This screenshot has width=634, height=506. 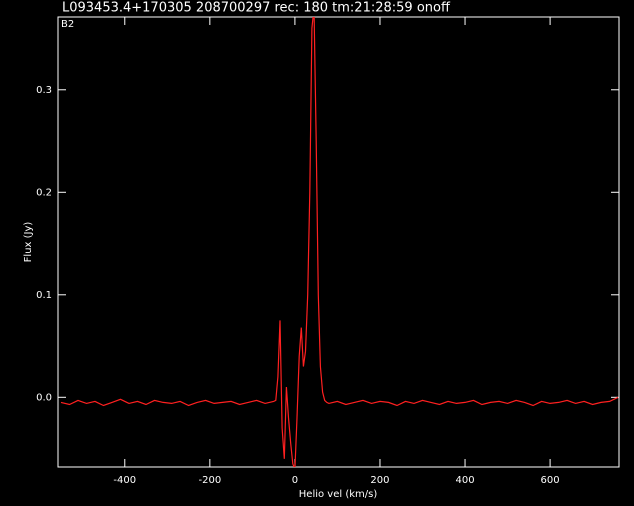 I want to click on x-tick-label: -200, so click(x=209, y=480).